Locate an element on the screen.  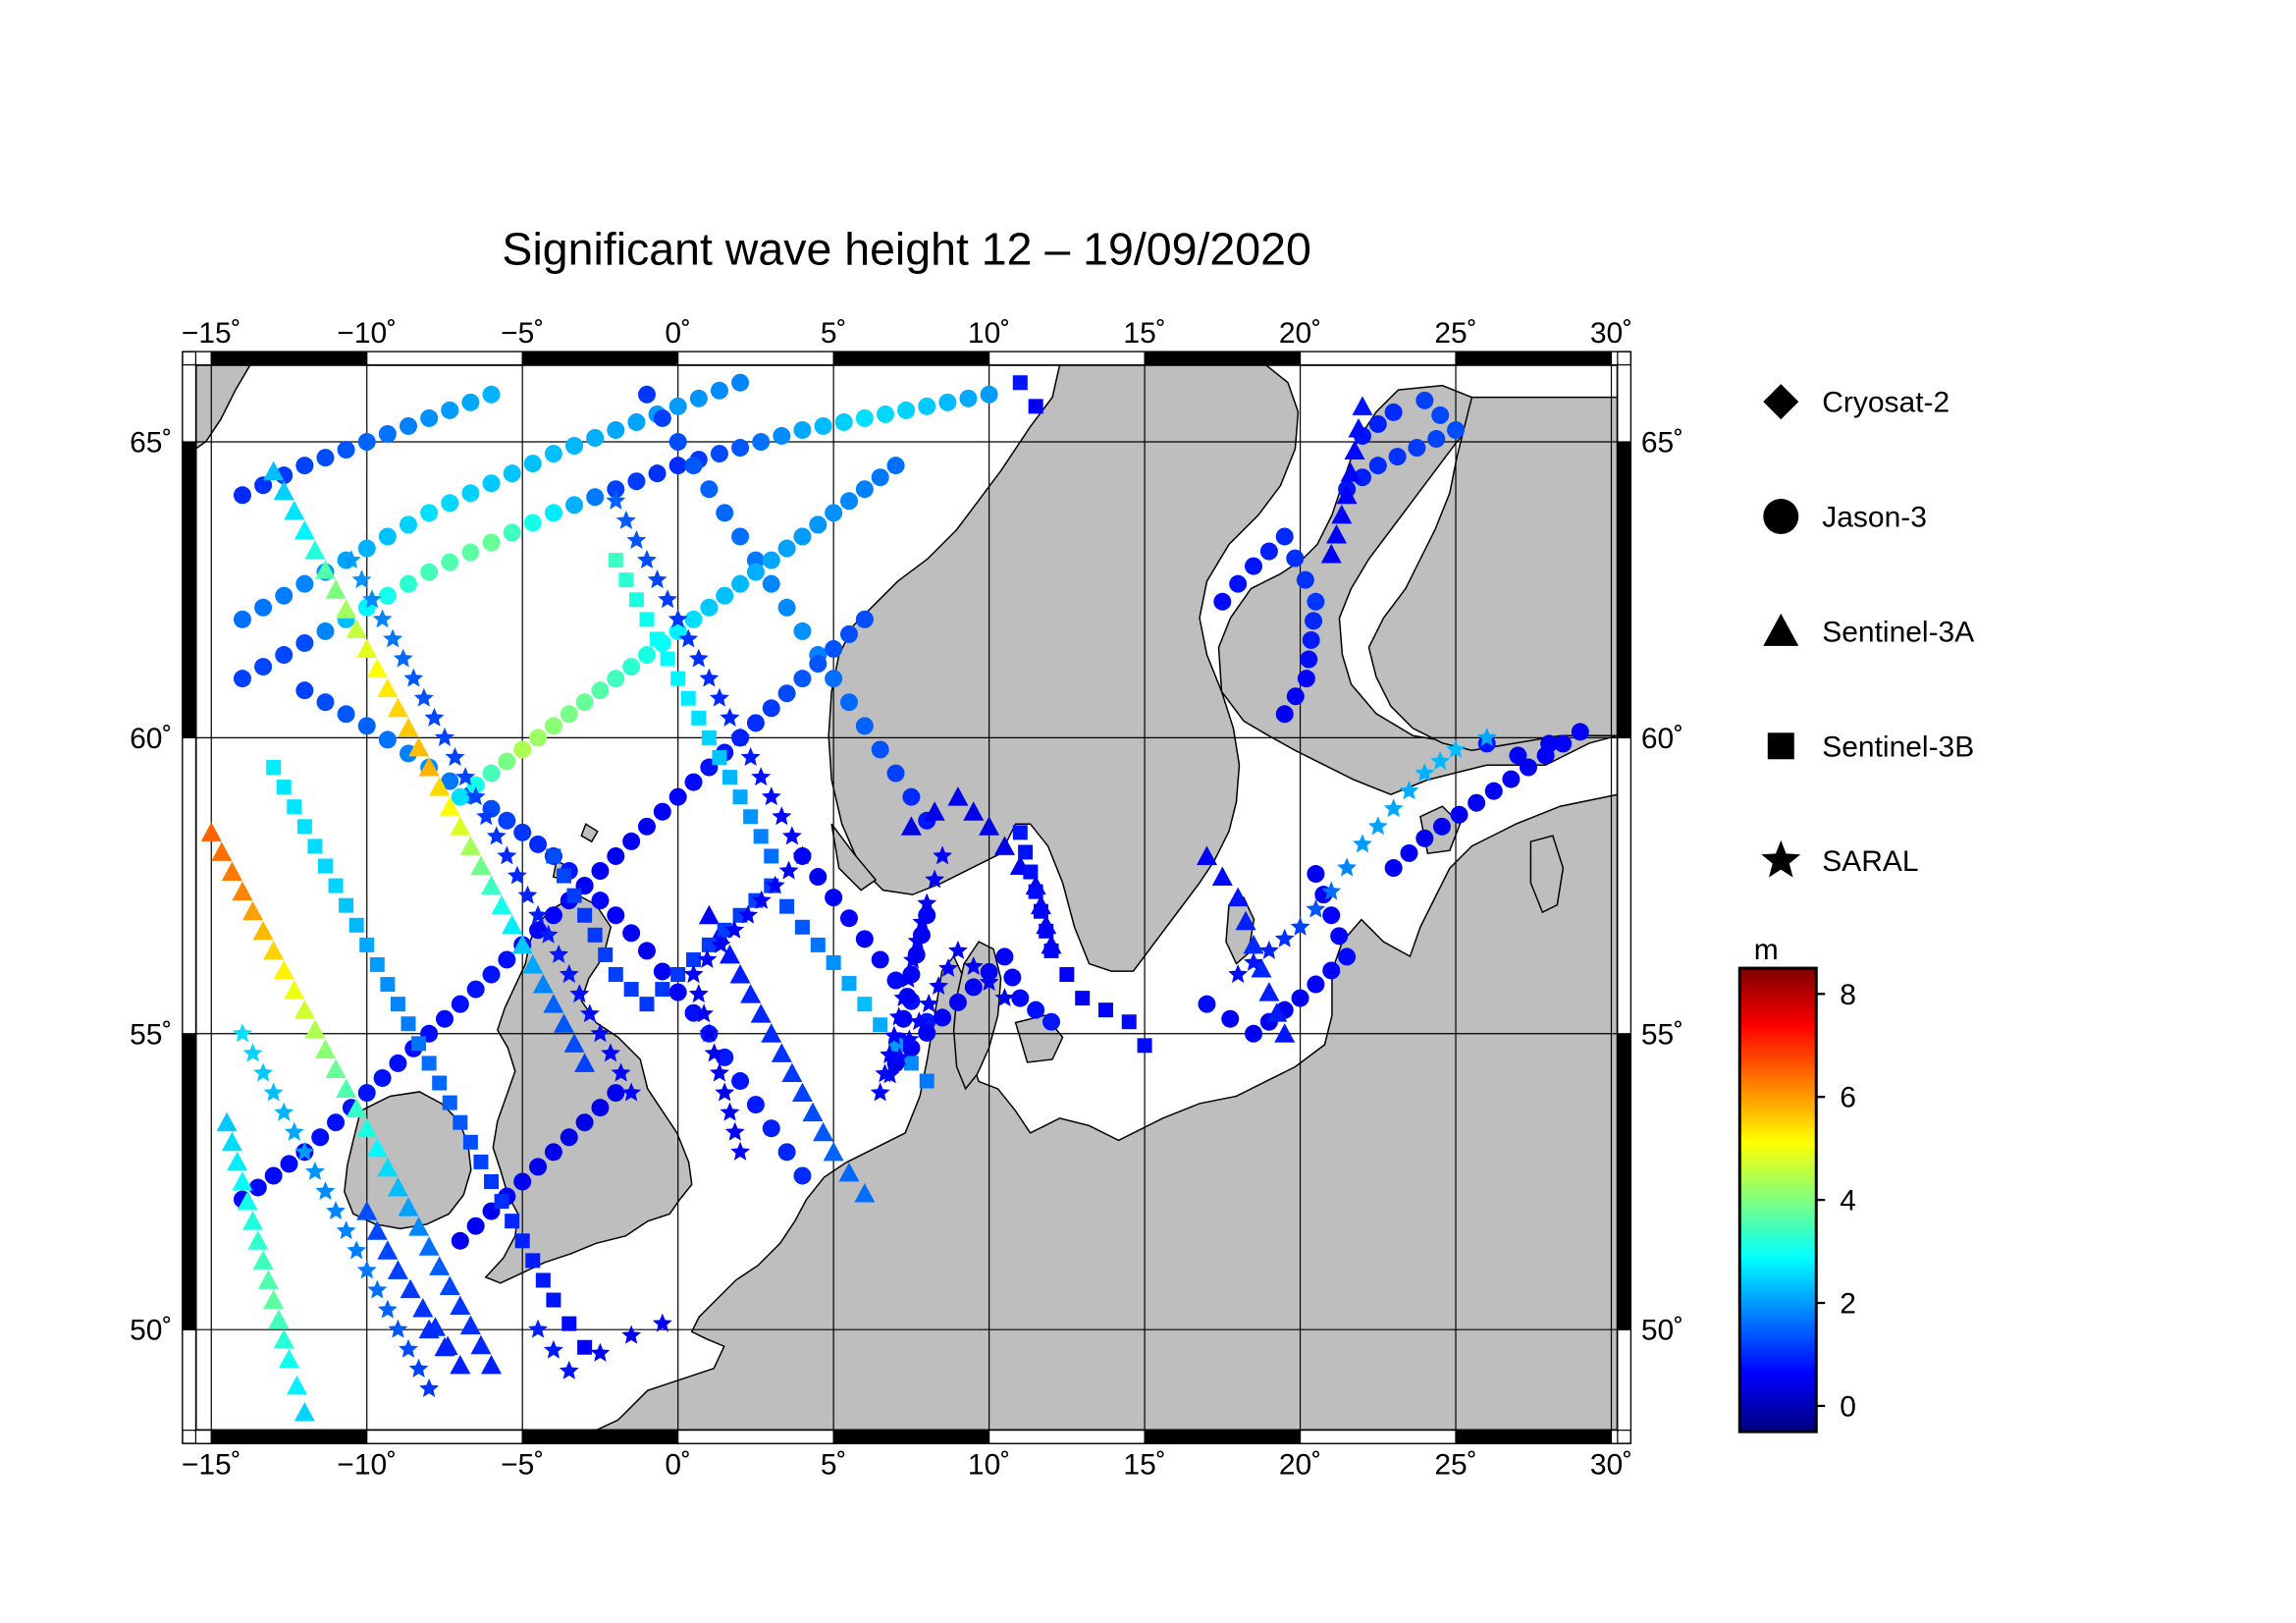
frame-bar-bottom is located at coordinates (1378, 1437).